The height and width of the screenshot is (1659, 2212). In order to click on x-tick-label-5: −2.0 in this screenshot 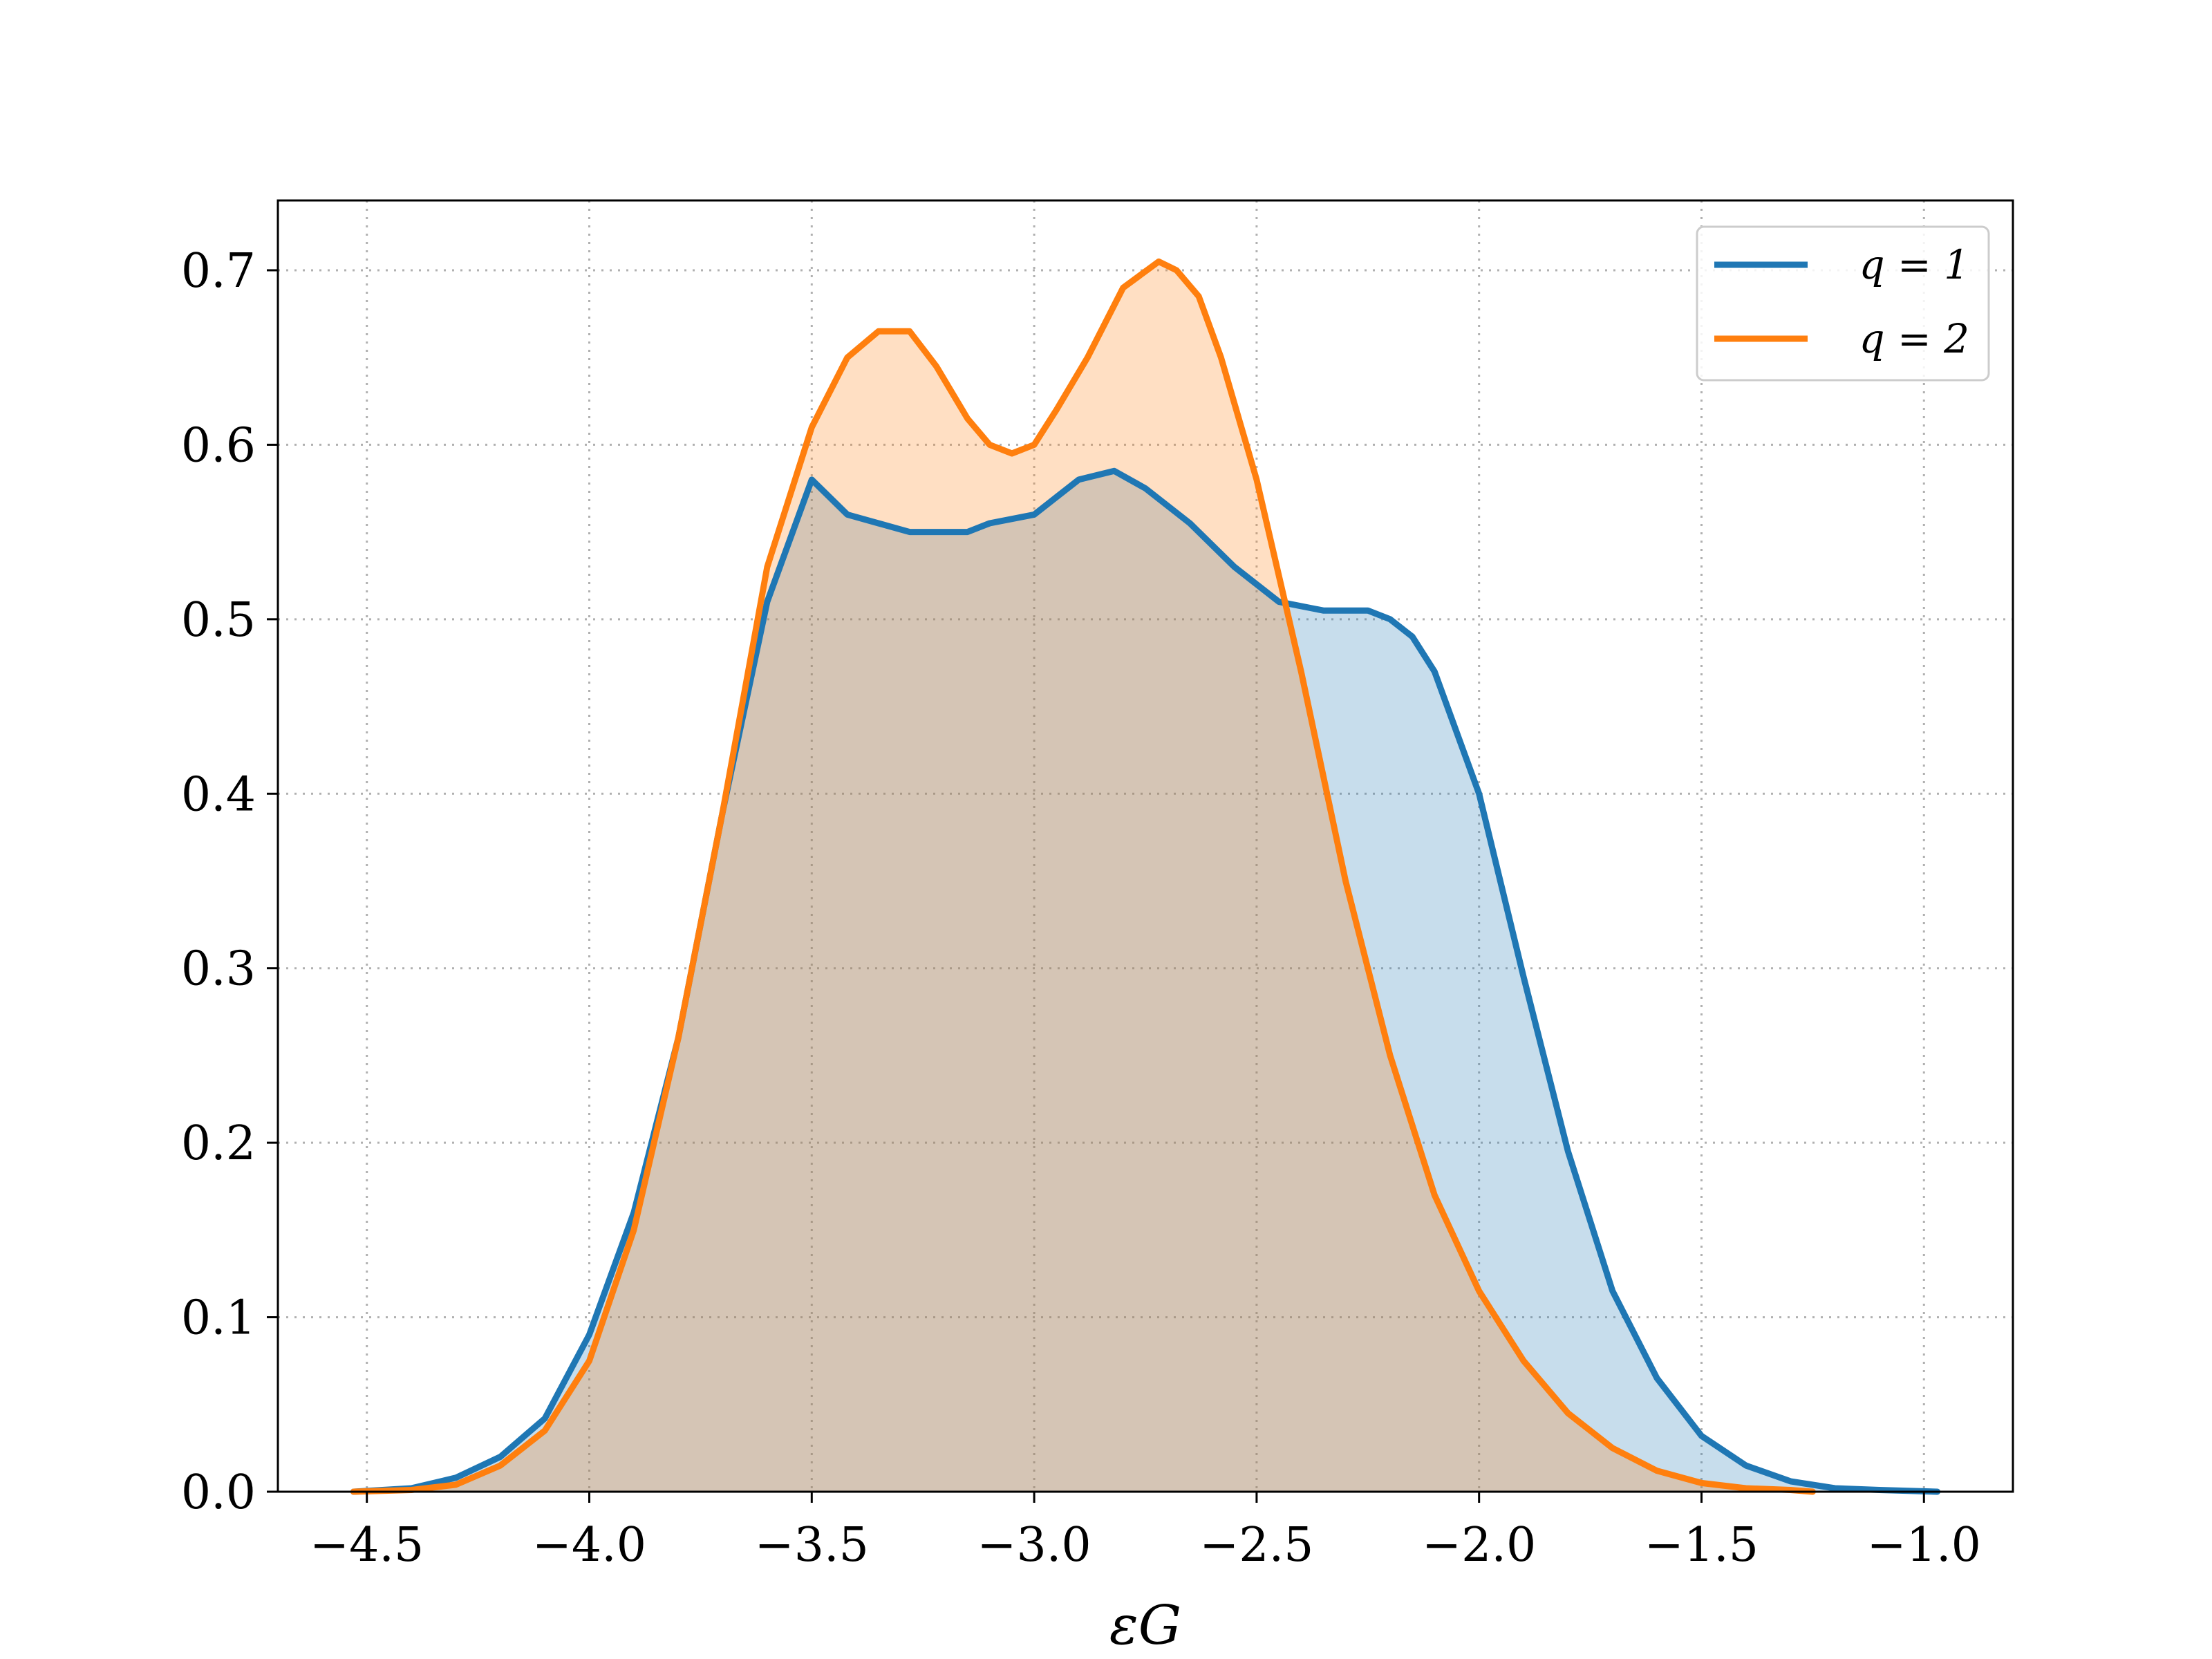, I will do `click(1479, 1545)`.